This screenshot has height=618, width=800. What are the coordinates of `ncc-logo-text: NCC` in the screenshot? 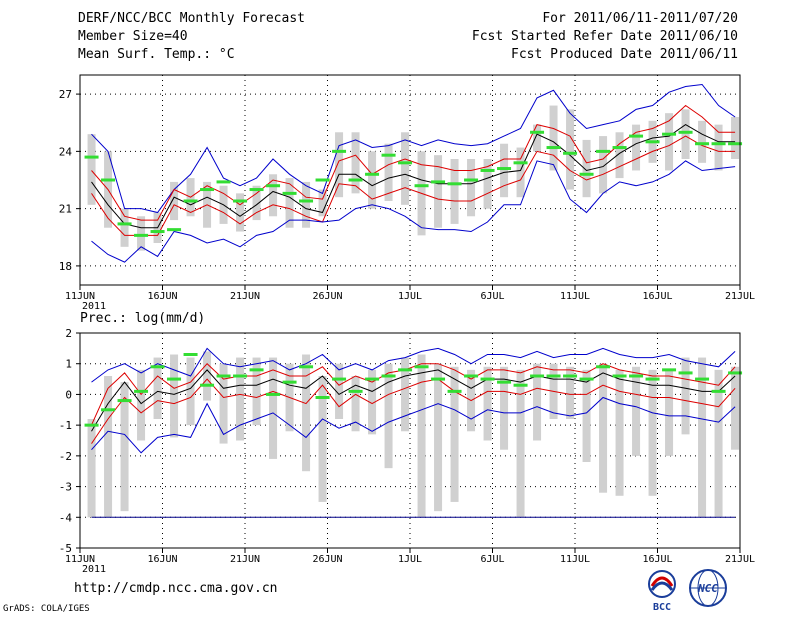 It's located at (707, 588).